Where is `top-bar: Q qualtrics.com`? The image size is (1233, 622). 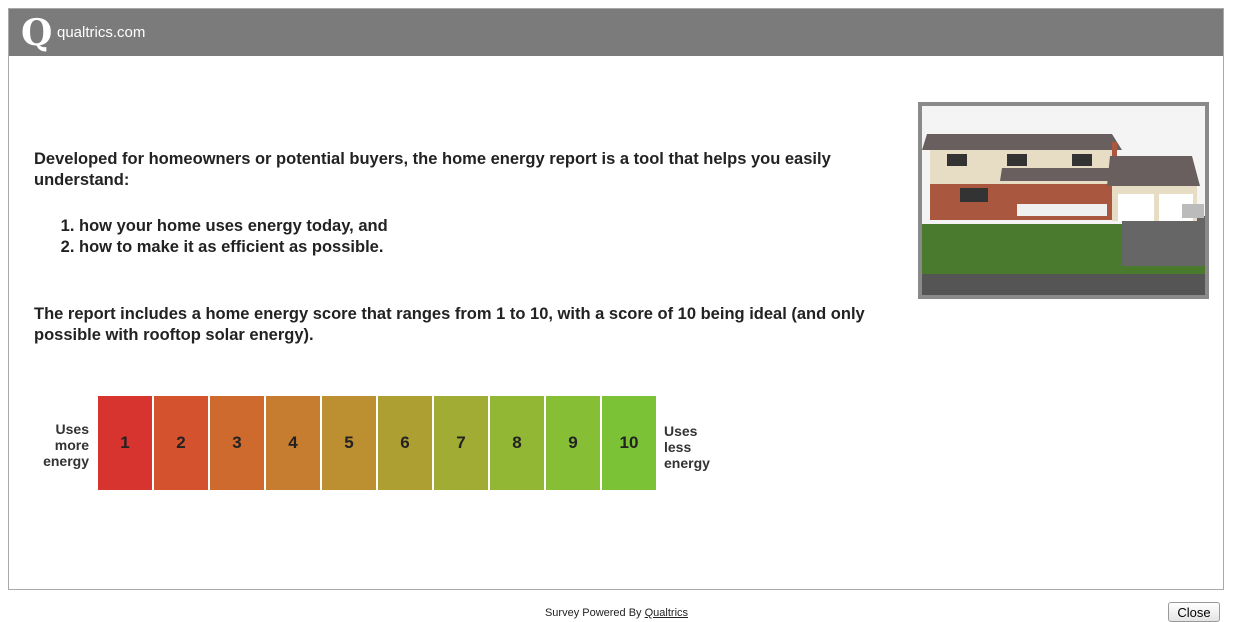
top-bar: Q qualtrics.com is located at coordinates (616, 32).